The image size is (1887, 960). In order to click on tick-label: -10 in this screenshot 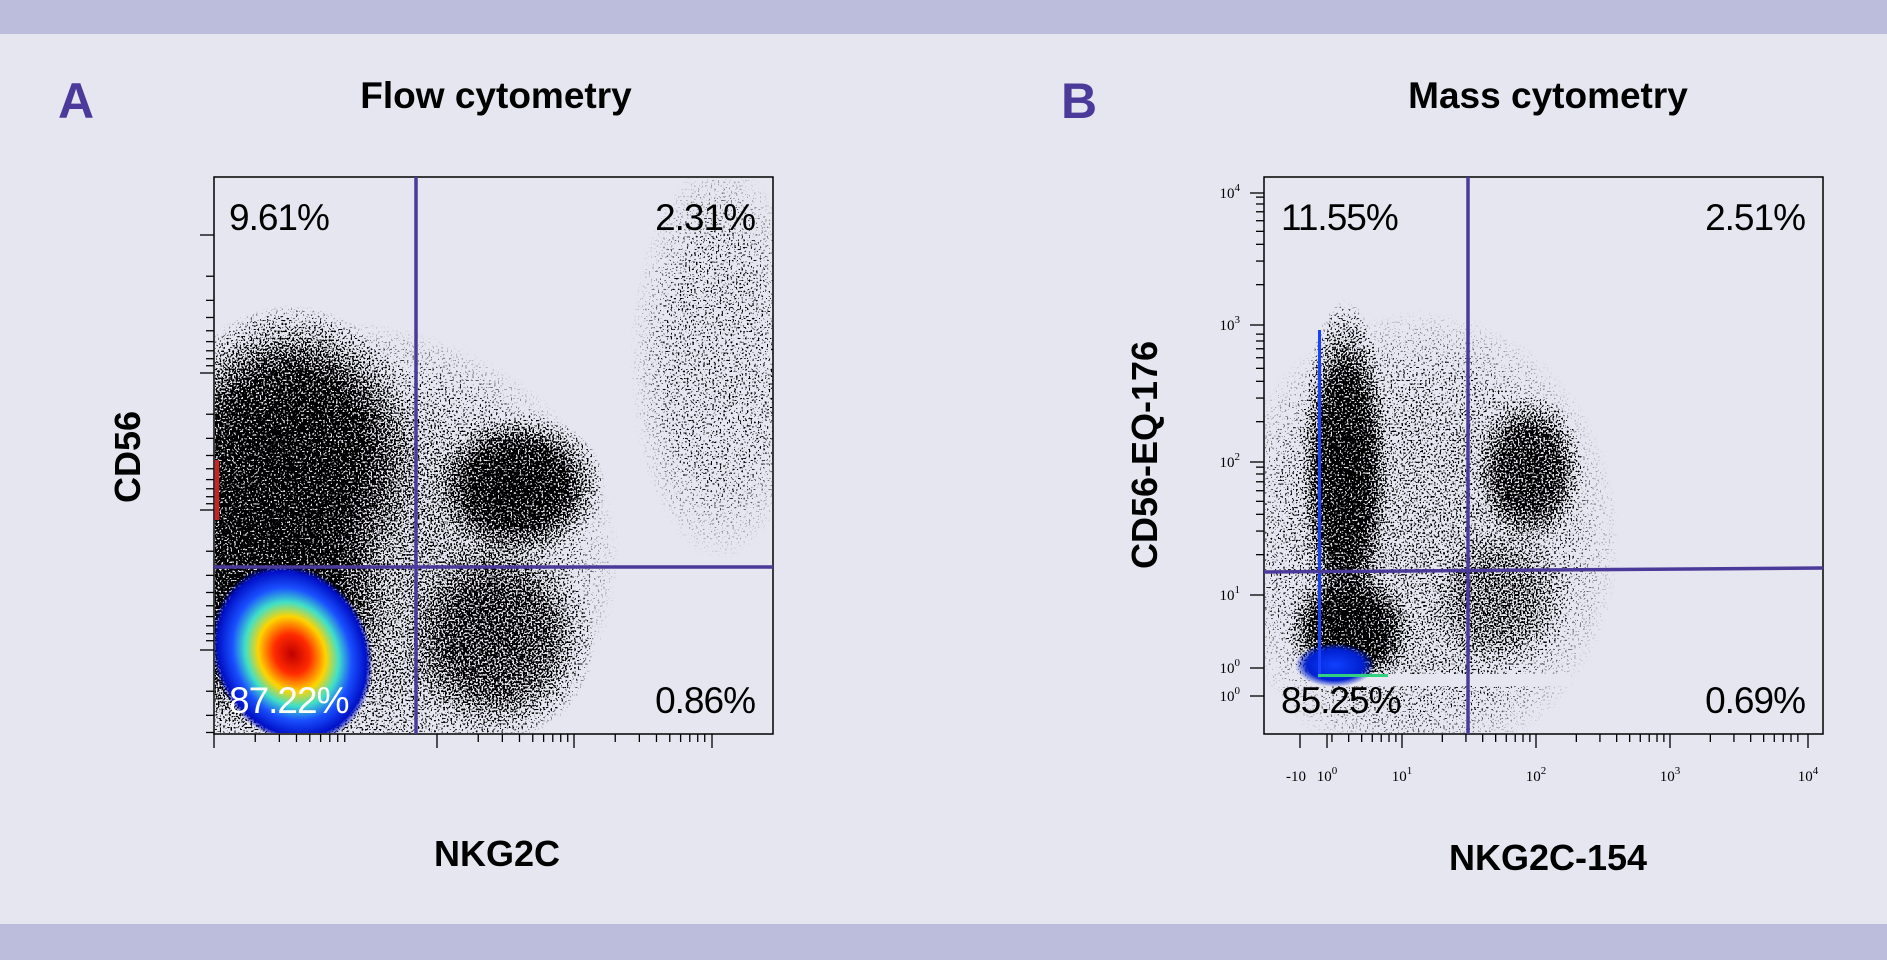, I will do `click(1296, 777)`.